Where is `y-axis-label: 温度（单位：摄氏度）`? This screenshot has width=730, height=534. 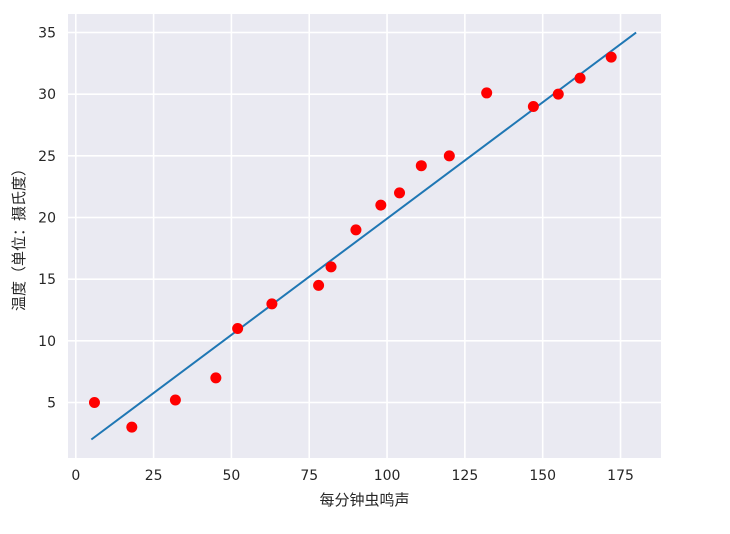
y-axis-label: 温度（单位：摄氏度） is located at coordinates (19, 236).